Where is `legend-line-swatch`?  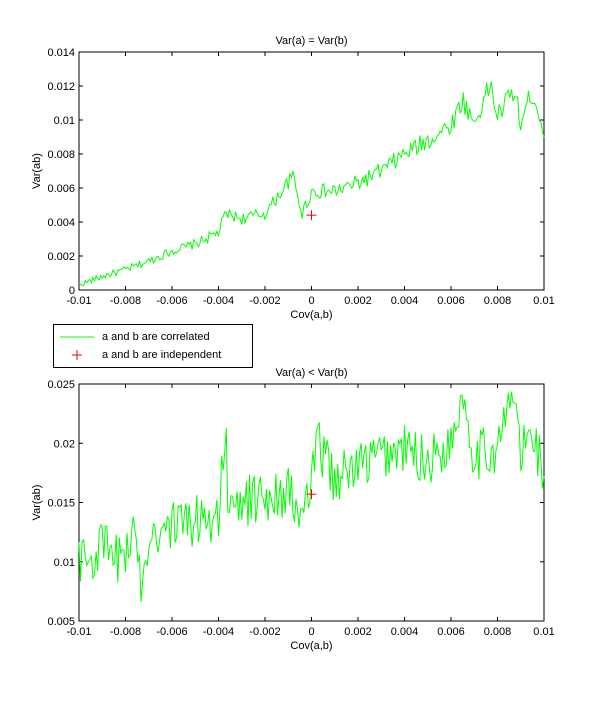 legend-line-swatch is located at coordinates (76, 337).